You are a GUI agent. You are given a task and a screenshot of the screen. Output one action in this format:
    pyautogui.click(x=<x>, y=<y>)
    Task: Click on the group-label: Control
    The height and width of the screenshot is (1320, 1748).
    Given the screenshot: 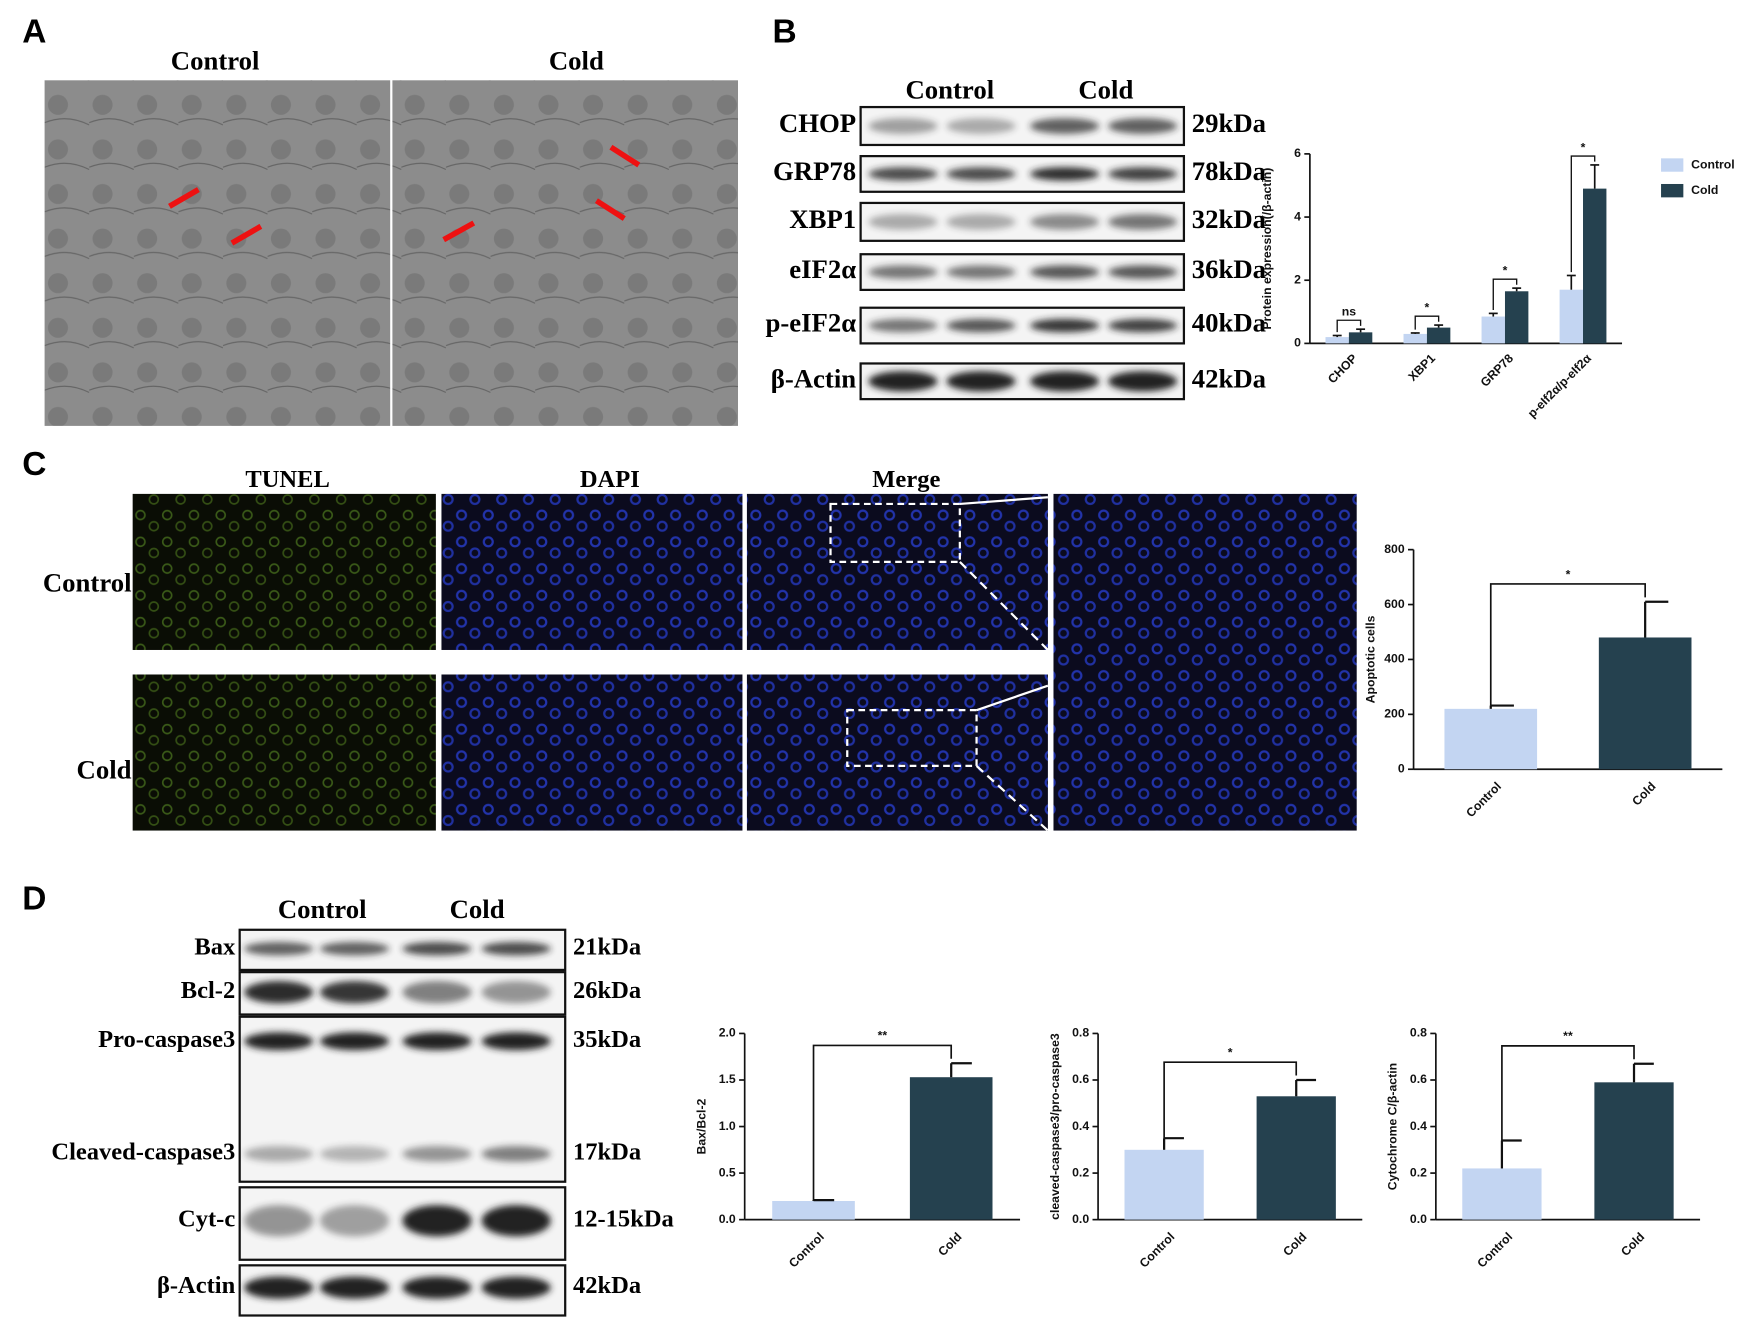 What is the action you would take?
    pyautogui.click(x=322, y=909)
    